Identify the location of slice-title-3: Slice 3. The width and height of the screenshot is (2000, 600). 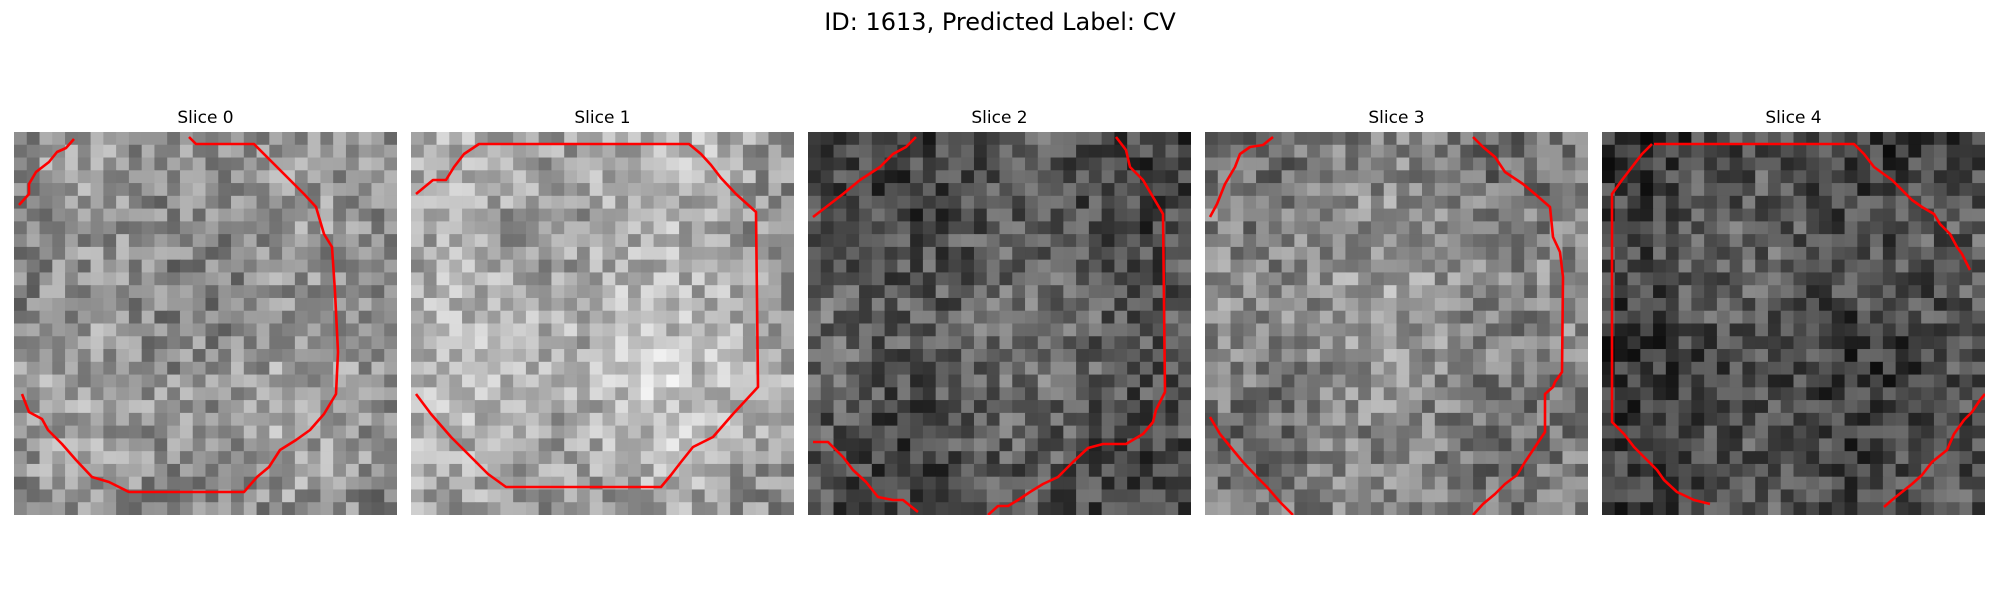
(1396, 118).